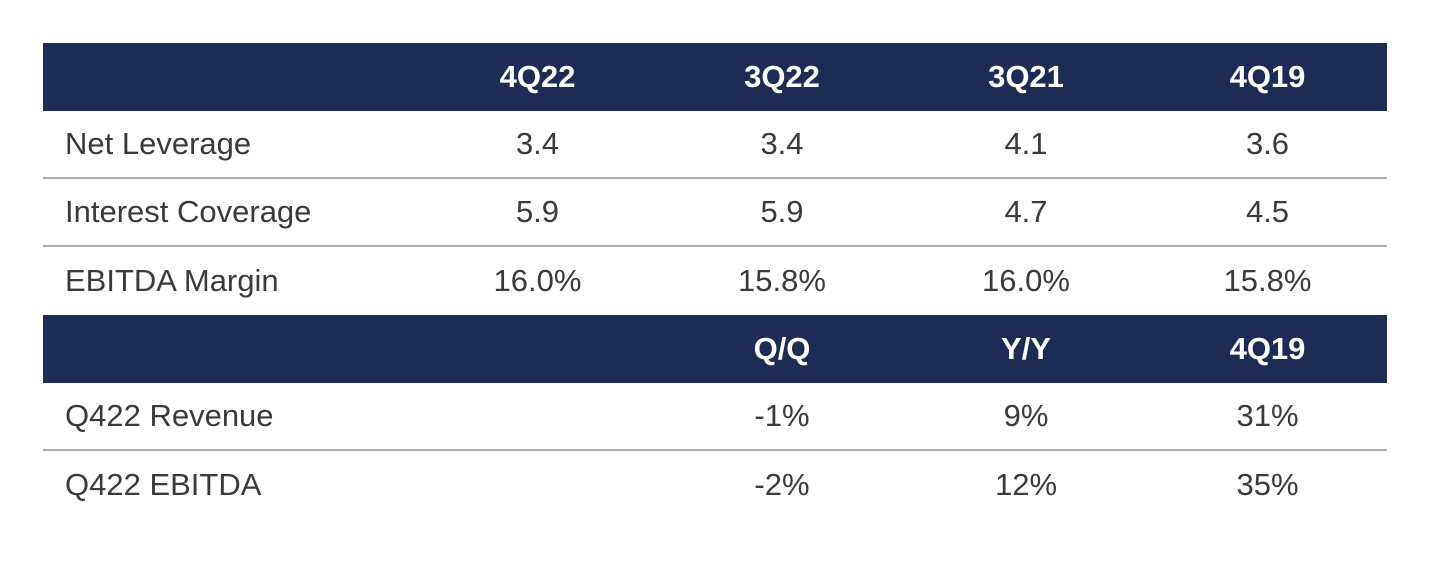  Describe the element at coordinates (1026, 484) in the screenshot. I see `table-cell: 12%` at that location.